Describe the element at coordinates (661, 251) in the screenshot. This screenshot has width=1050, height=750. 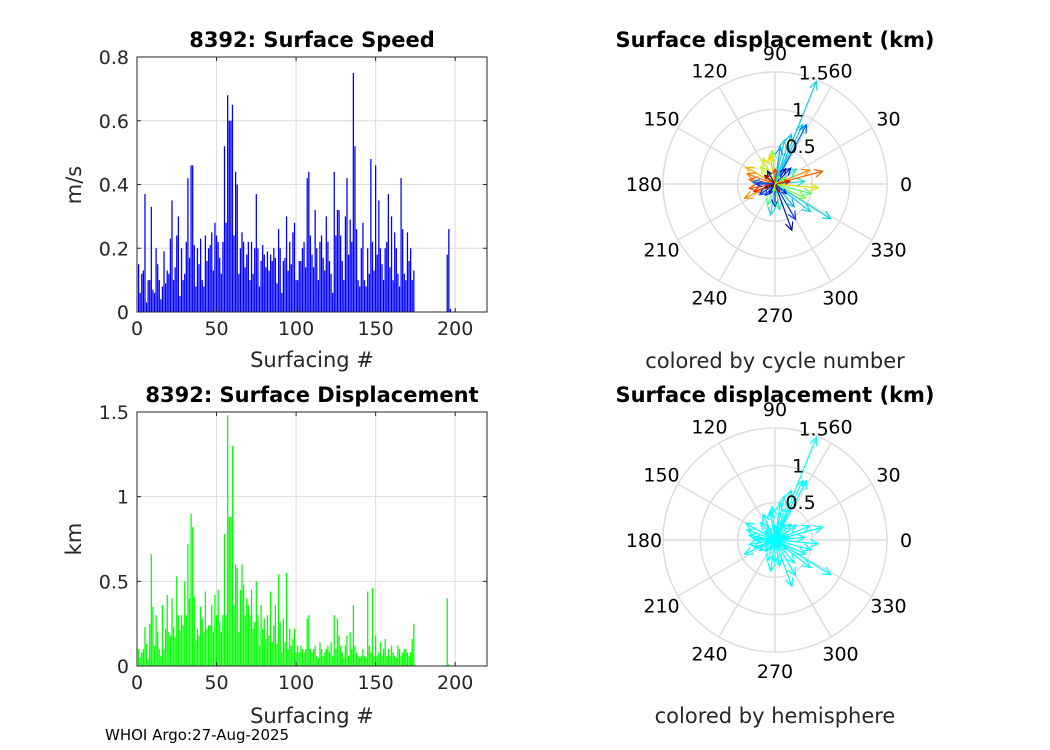
I see `polar-angle-label: 210` at that location.